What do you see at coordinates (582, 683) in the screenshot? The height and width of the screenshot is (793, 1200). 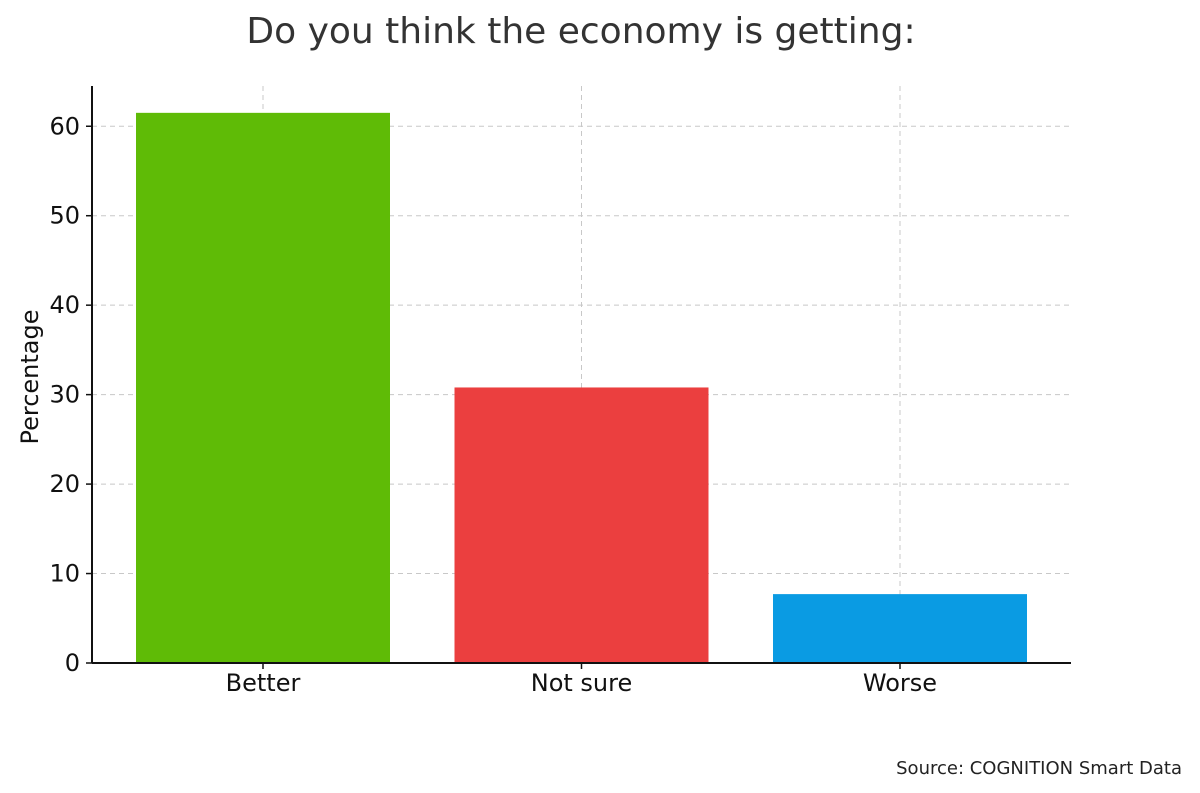 I see `x-tick-label: Not sure` at bounding box center [582, 683].